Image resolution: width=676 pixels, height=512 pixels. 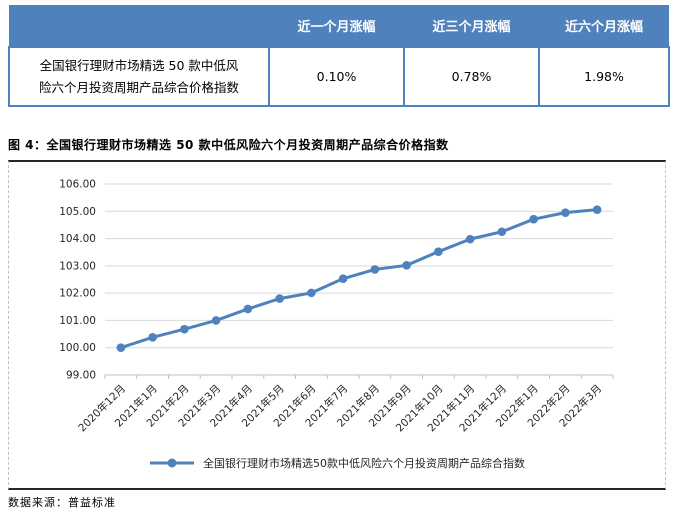 What do you see at coordinates (471, 26) in the screenshot?
I see `table-header-3m: 近三个月涨幅` at bounding box center [471, 26].